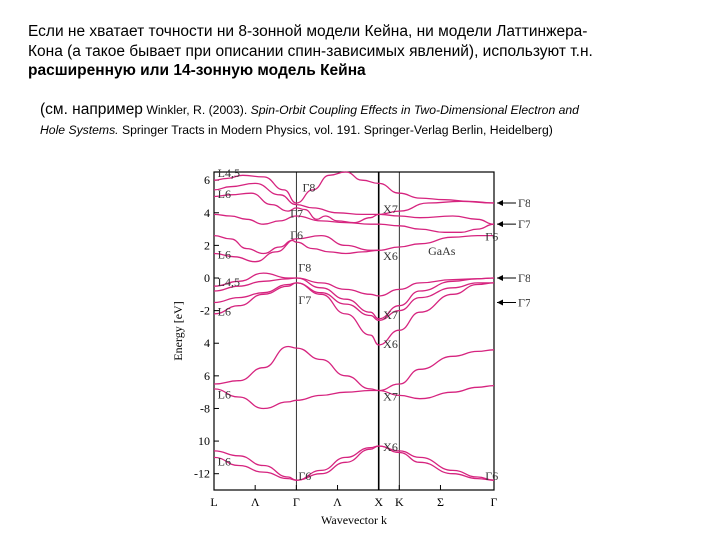  I want to click on x-tick-label: K, so click(399, 502).